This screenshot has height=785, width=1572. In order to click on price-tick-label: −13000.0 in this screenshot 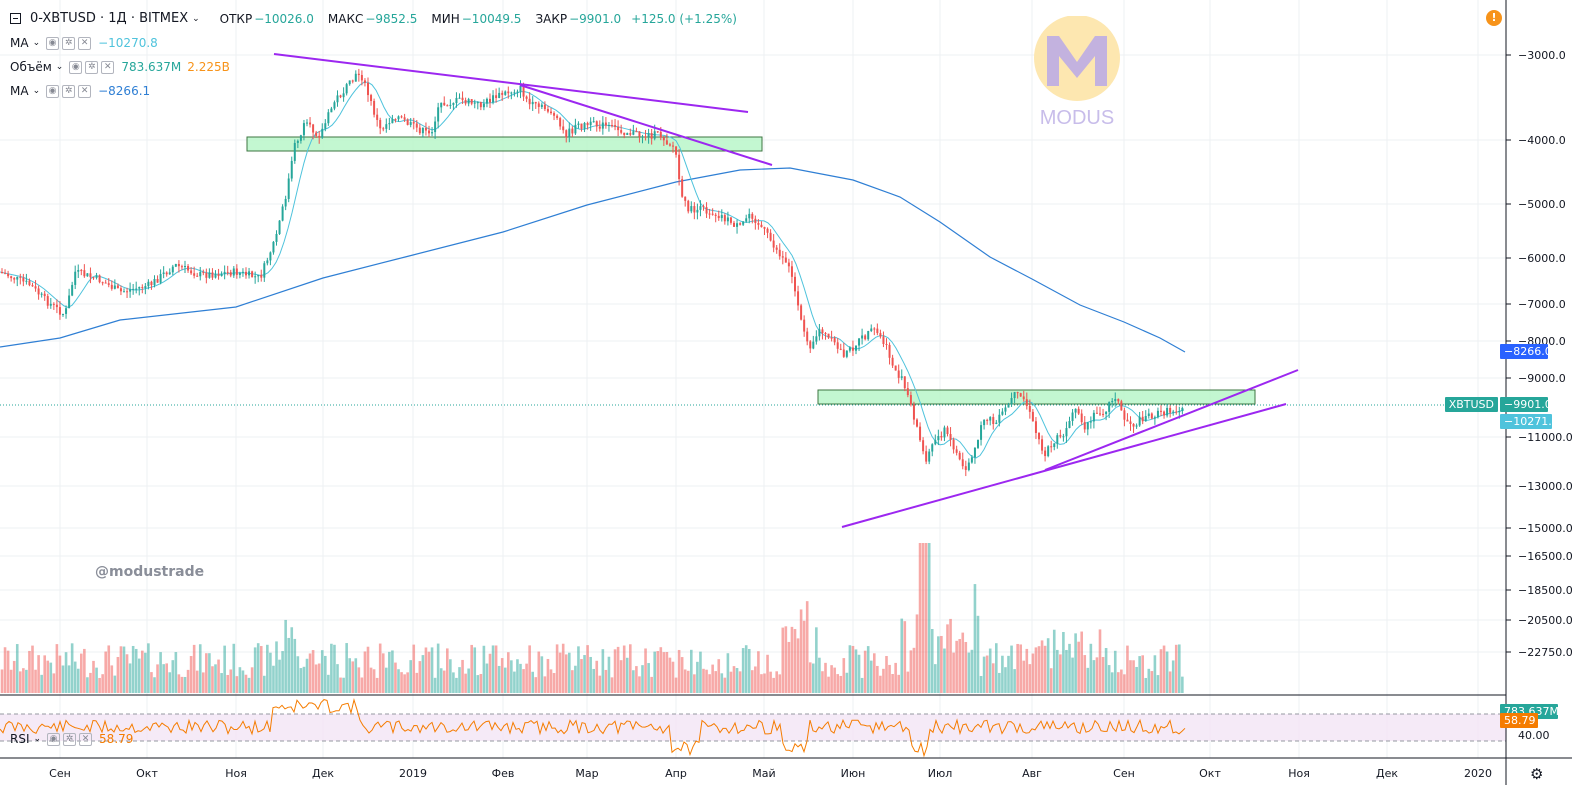, I will do `click(1545, 486)`.